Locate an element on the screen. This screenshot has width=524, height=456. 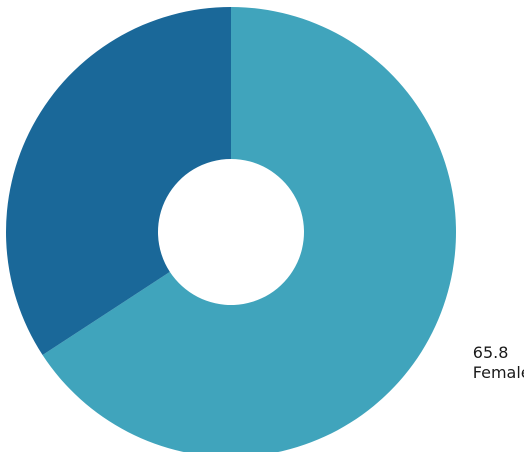
slice-category-label-female: Female is located at coordinates (498, 372).